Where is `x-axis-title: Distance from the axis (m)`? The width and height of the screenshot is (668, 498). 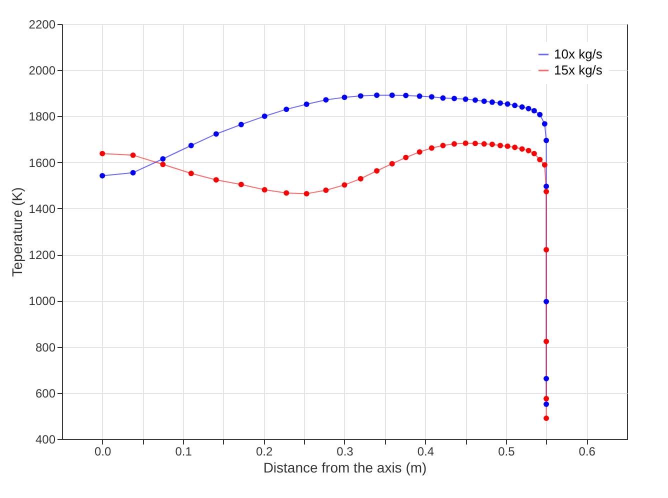
x-axis-title: Distance from the axis (m) is located at coordinates (345, 468).